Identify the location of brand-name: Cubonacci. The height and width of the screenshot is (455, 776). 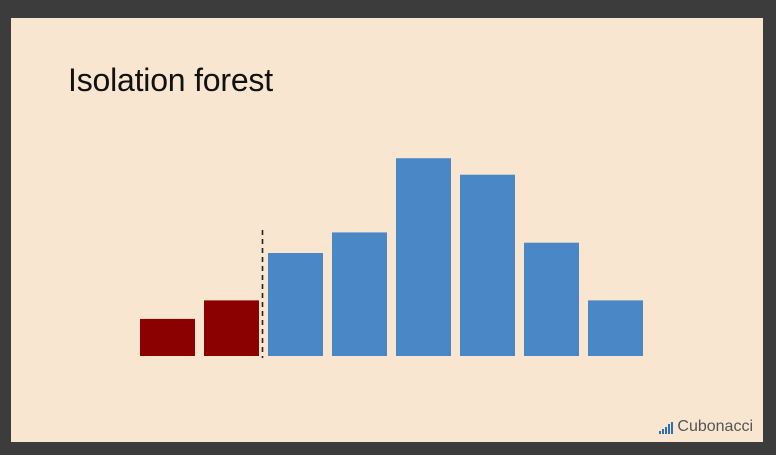
(715, 426).